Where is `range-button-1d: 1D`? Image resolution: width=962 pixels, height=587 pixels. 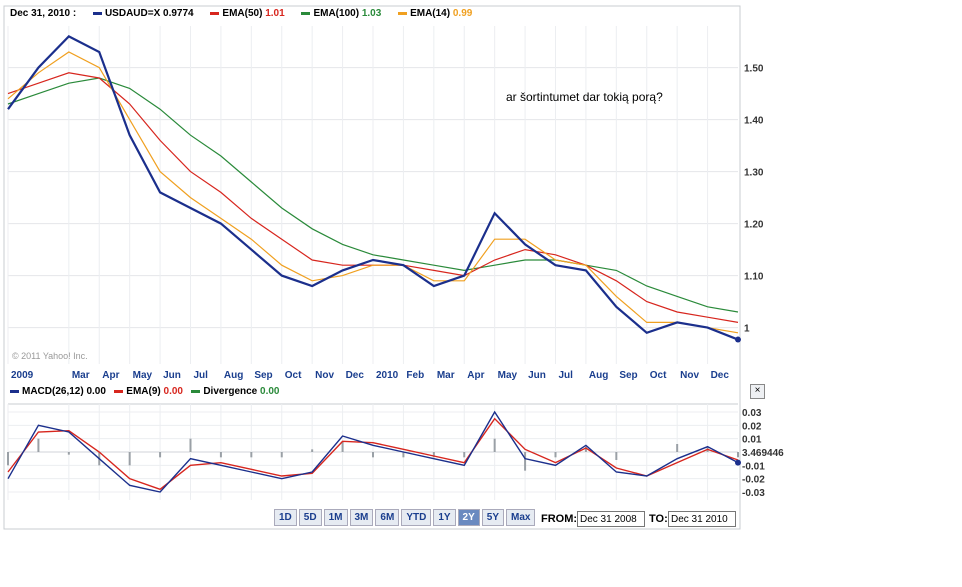 range-button-1d: 1D is located at coordinates (285, 517).